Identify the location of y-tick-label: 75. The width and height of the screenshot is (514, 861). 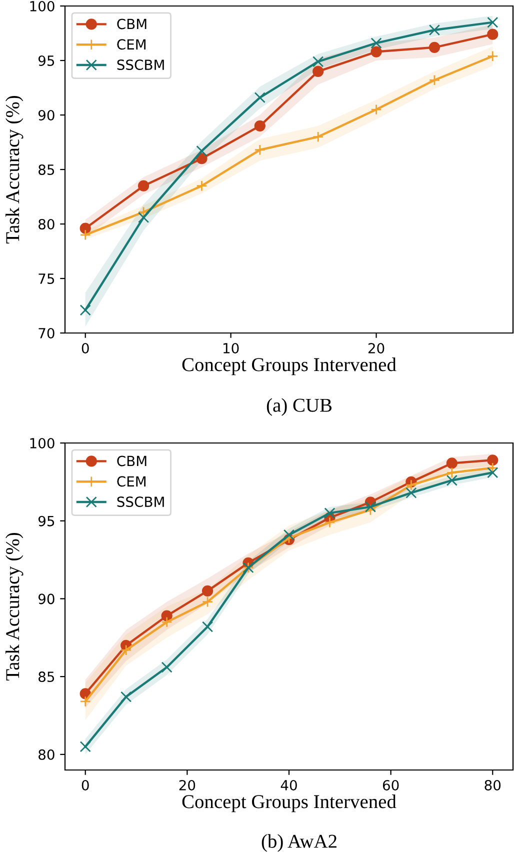
(46, 279).